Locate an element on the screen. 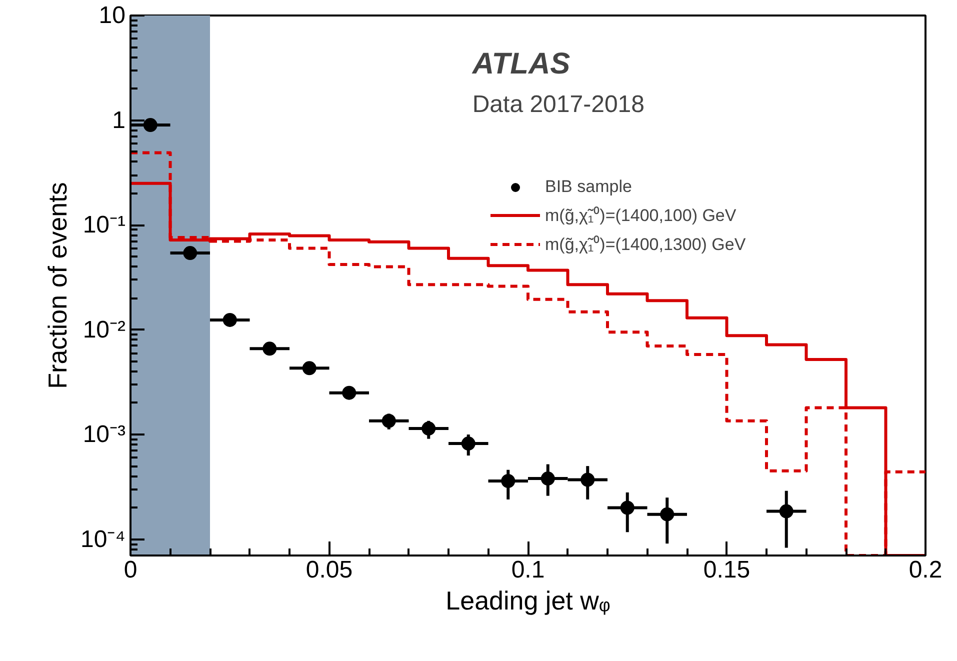 This screenshot has width=957, height=661. legend-label: m(g̃,χ̃₁⁰)=(1400,1300) GeV is located at coordinates (645, 244).